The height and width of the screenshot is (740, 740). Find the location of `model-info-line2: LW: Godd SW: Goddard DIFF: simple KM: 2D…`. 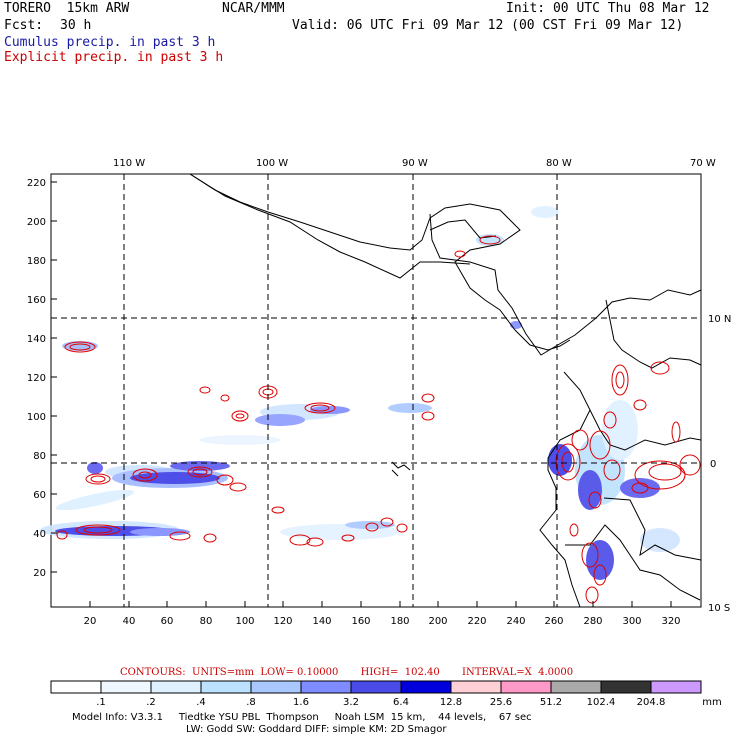

model-info-line2: LW: Godd SW: Goddard DIFF: simple KM: 2D… is located at coordinates (316, 729).